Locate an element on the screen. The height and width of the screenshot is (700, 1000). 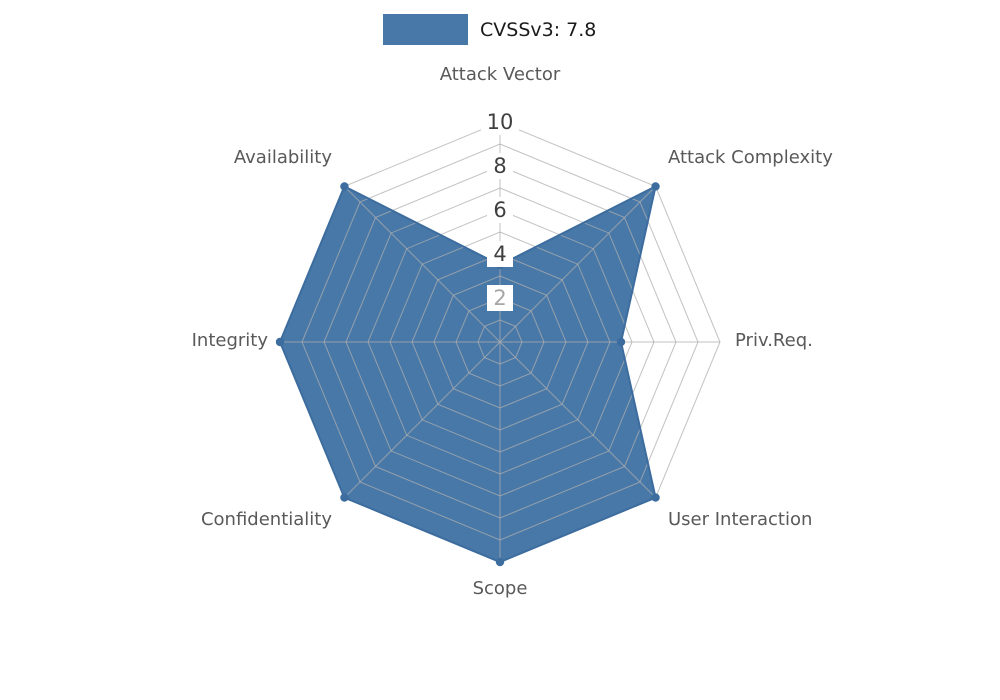
tick-label: 8 is located at coordinates (499, 166).